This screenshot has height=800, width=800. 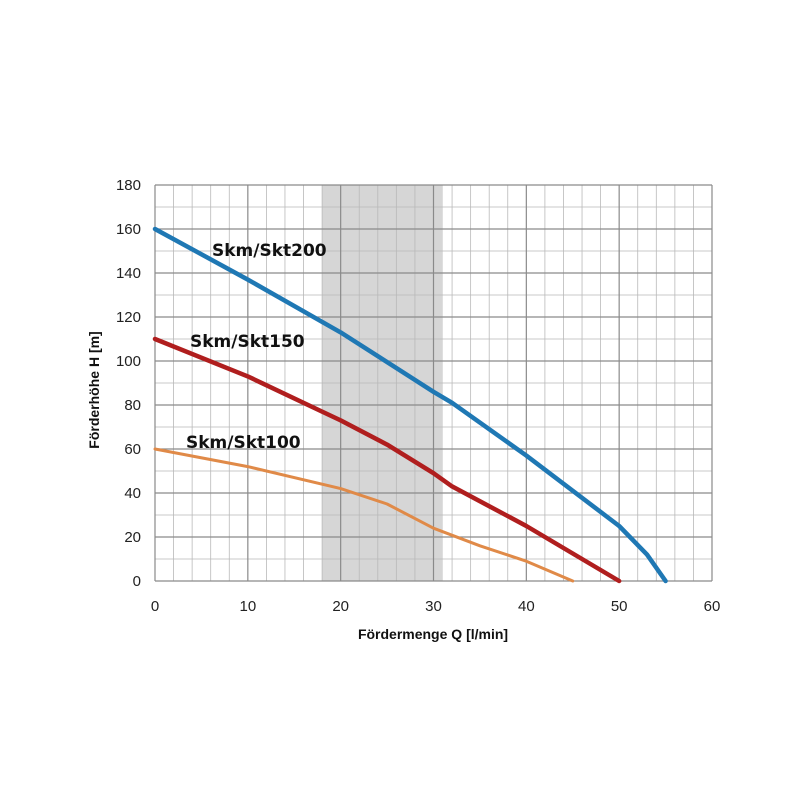 What do you see at coordinates (128, 229) in the screenshot?
I see `y-tick-label: 160` at bounding box center [128, 229].